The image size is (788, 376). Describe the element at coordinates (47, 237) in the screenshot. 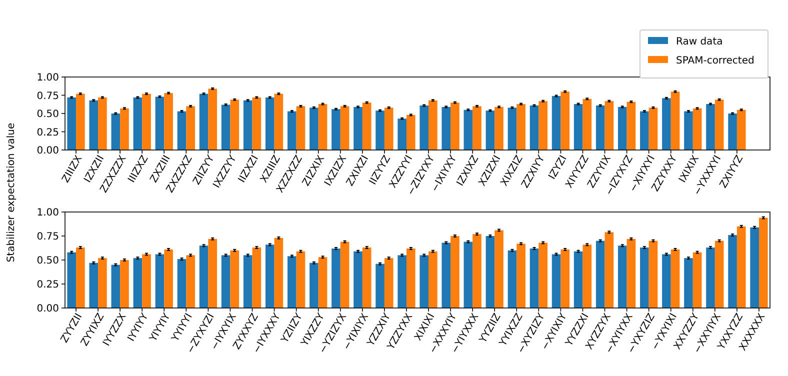

I see `y-tick-label: 0.75` at that location.